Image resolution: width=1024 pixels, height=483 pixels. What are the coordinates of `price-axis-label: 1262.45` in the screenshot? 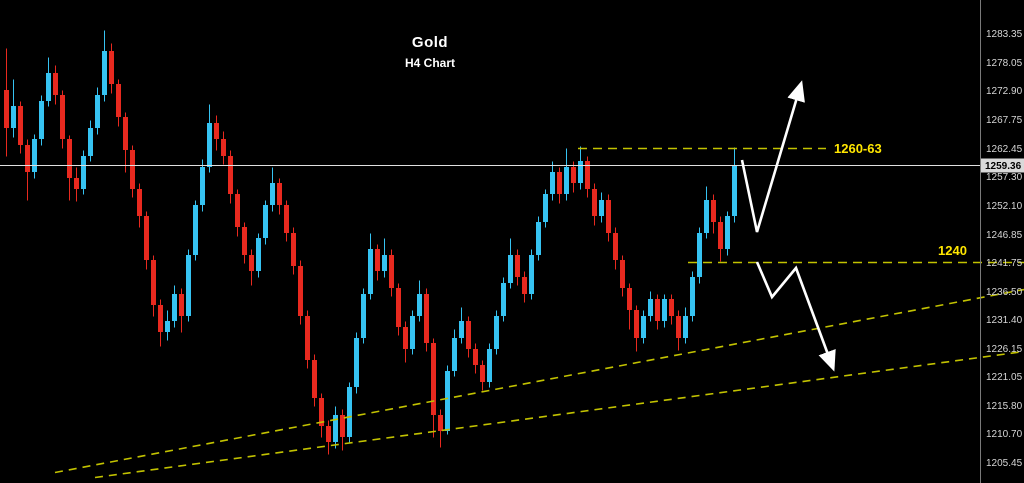 It's located at (1004, 149).